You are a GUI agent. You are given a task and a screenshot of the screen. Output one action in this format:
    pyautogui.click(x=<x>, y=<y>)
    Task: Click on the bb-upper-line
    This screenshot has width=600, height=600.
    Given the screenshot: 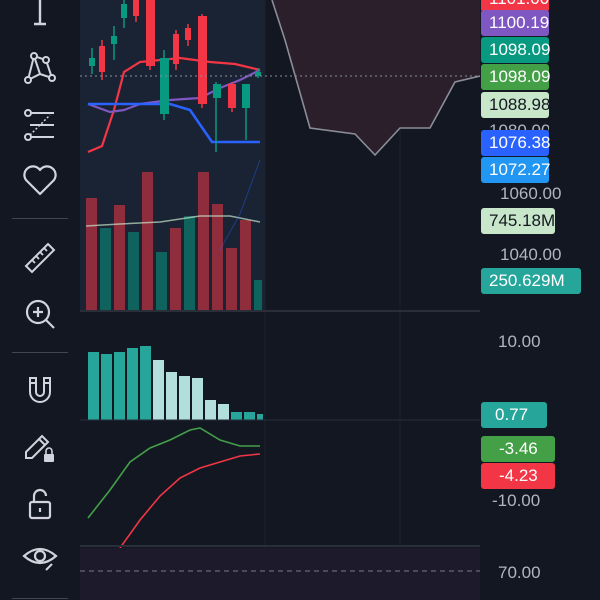 What is the action you would take?
    pyautogui.click(x=174, y=91)
    